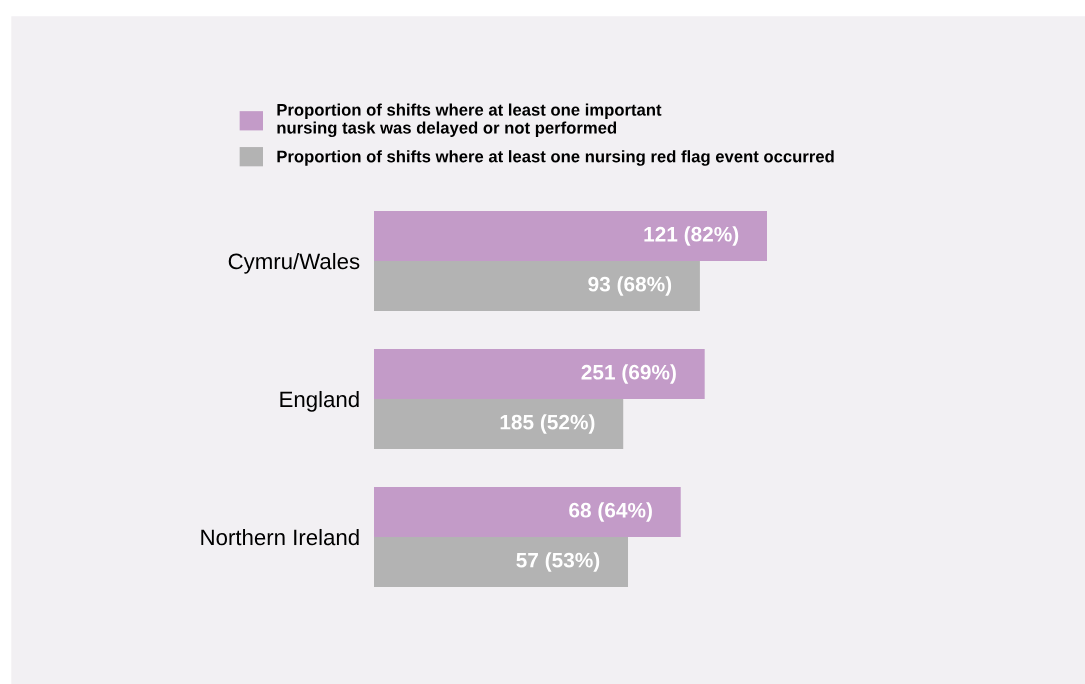 The height and width of the screenshot is (684, 1085). I want to click on y-tick-label: England, so click(319, 401).